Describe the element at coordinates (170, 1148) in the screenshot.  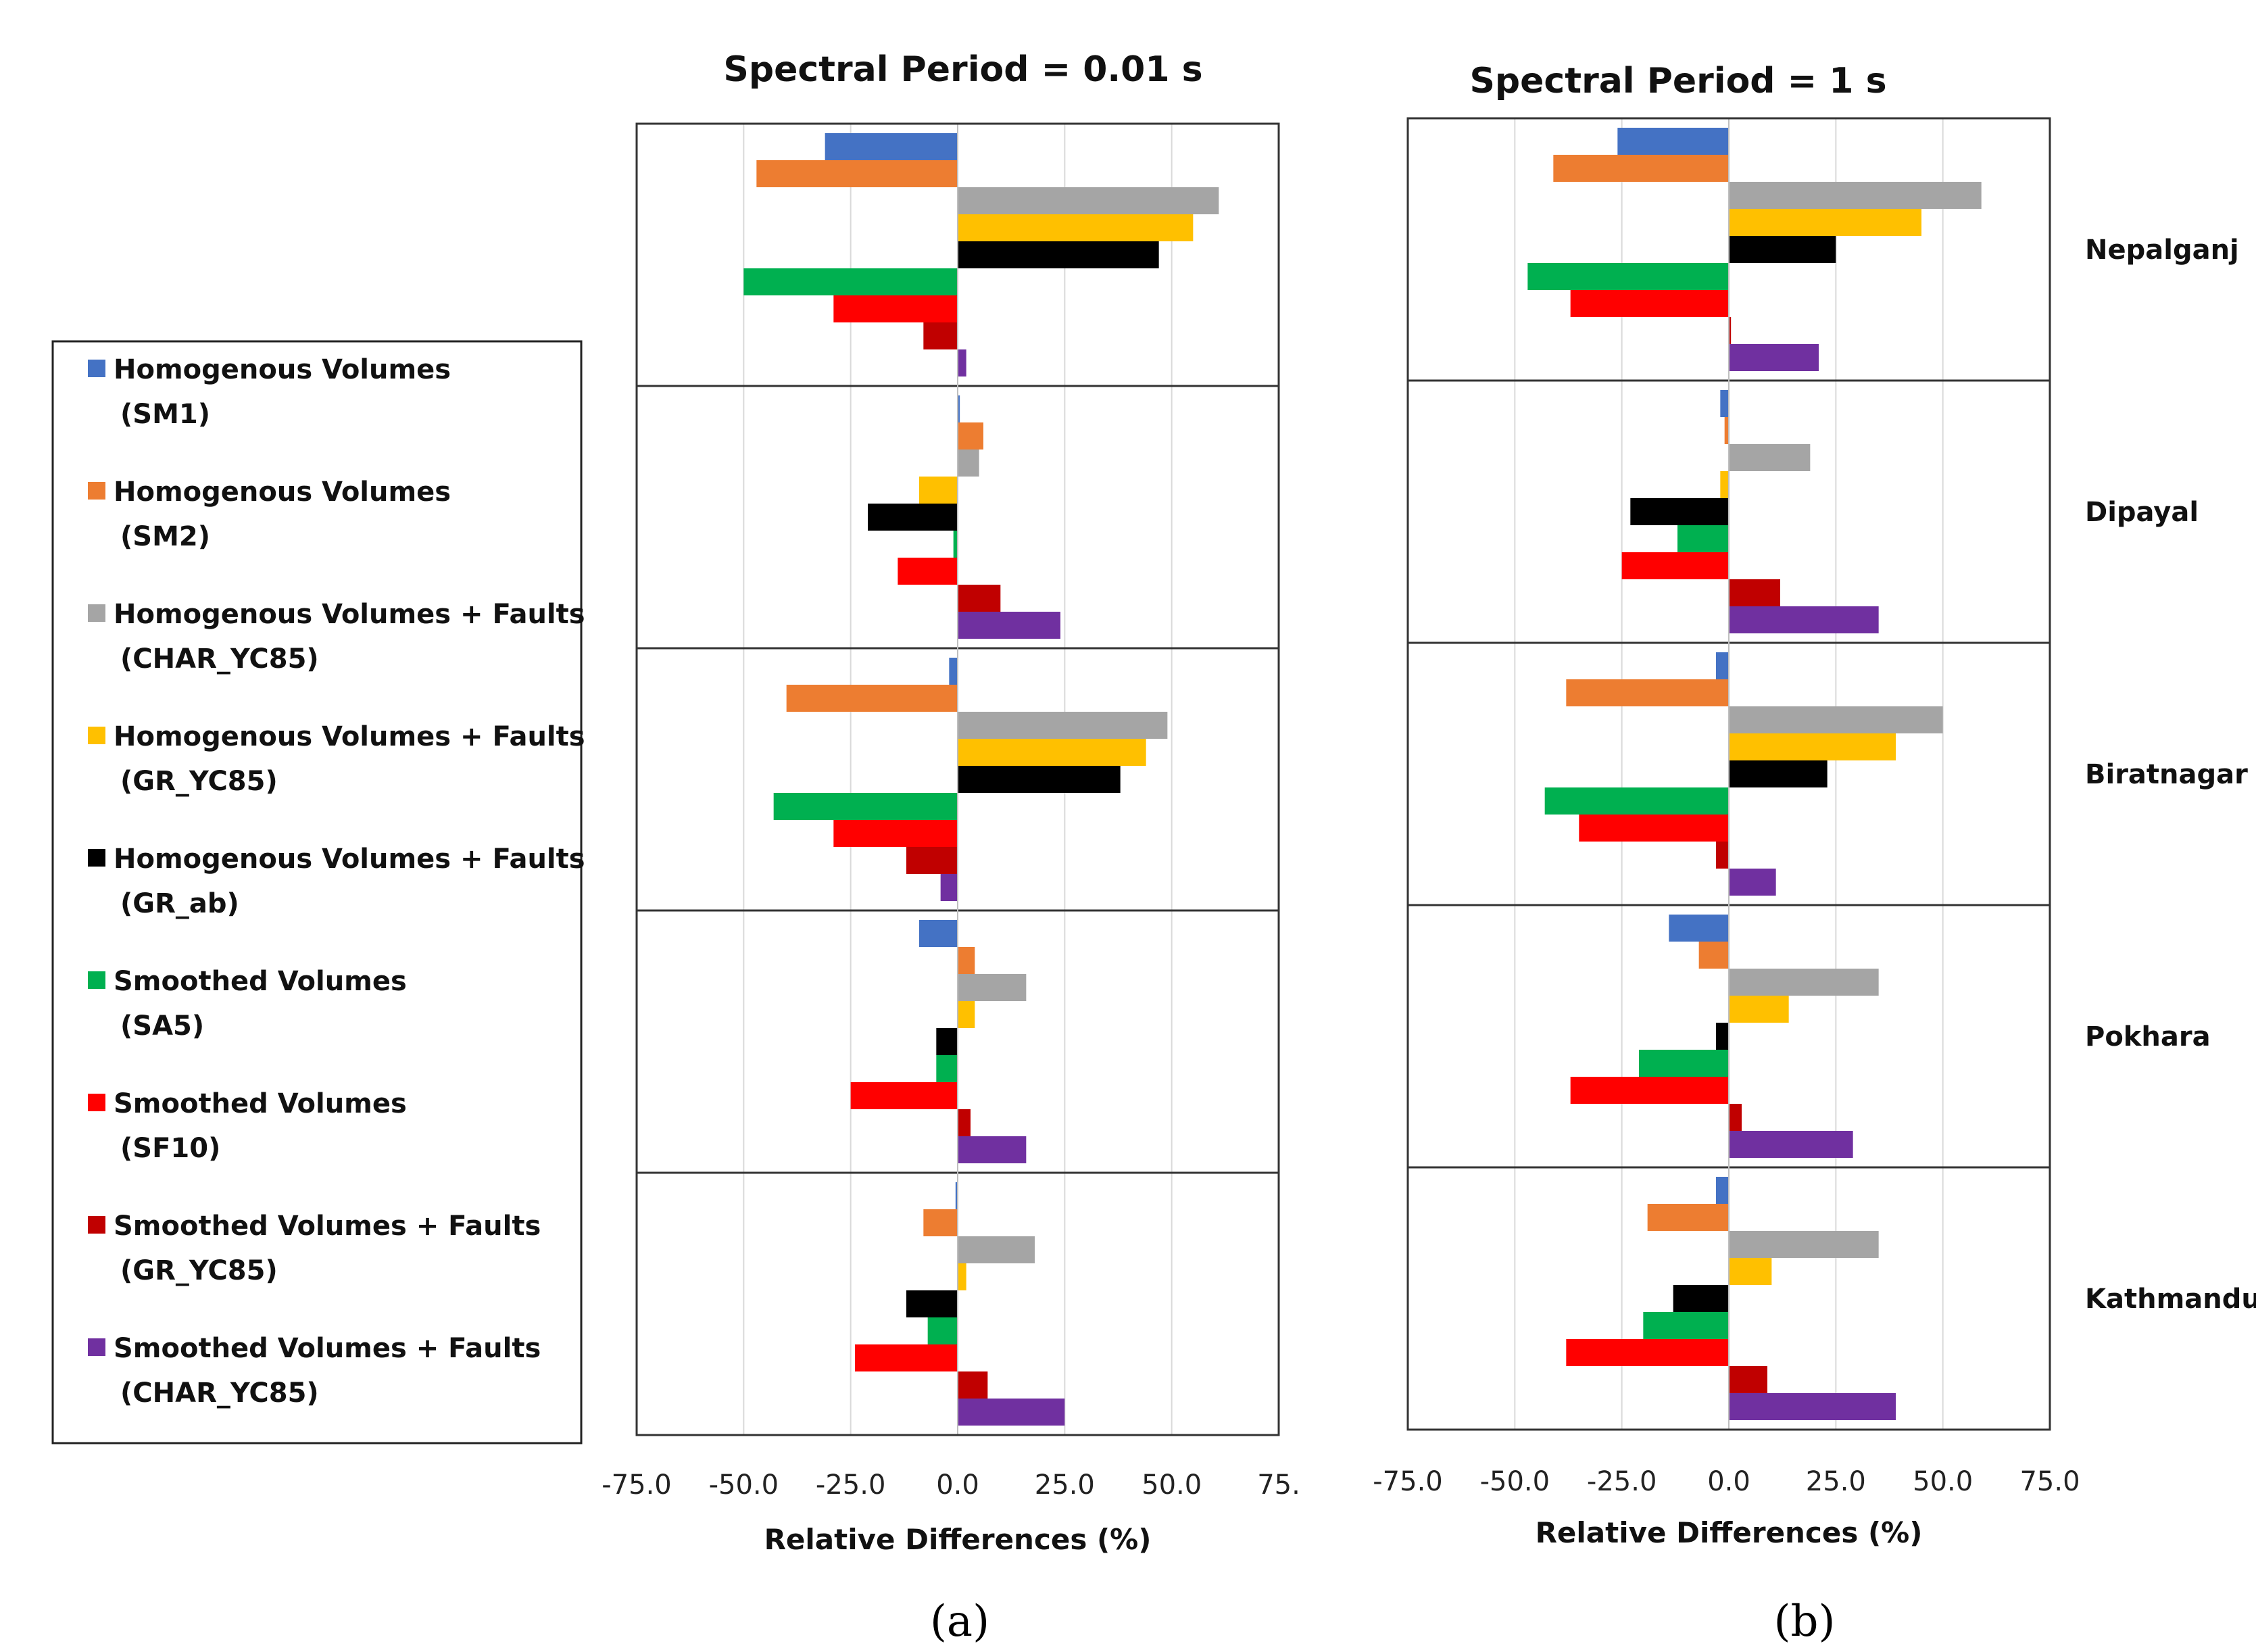
I see `legend-sublabel-7: (SF10)` at that location.